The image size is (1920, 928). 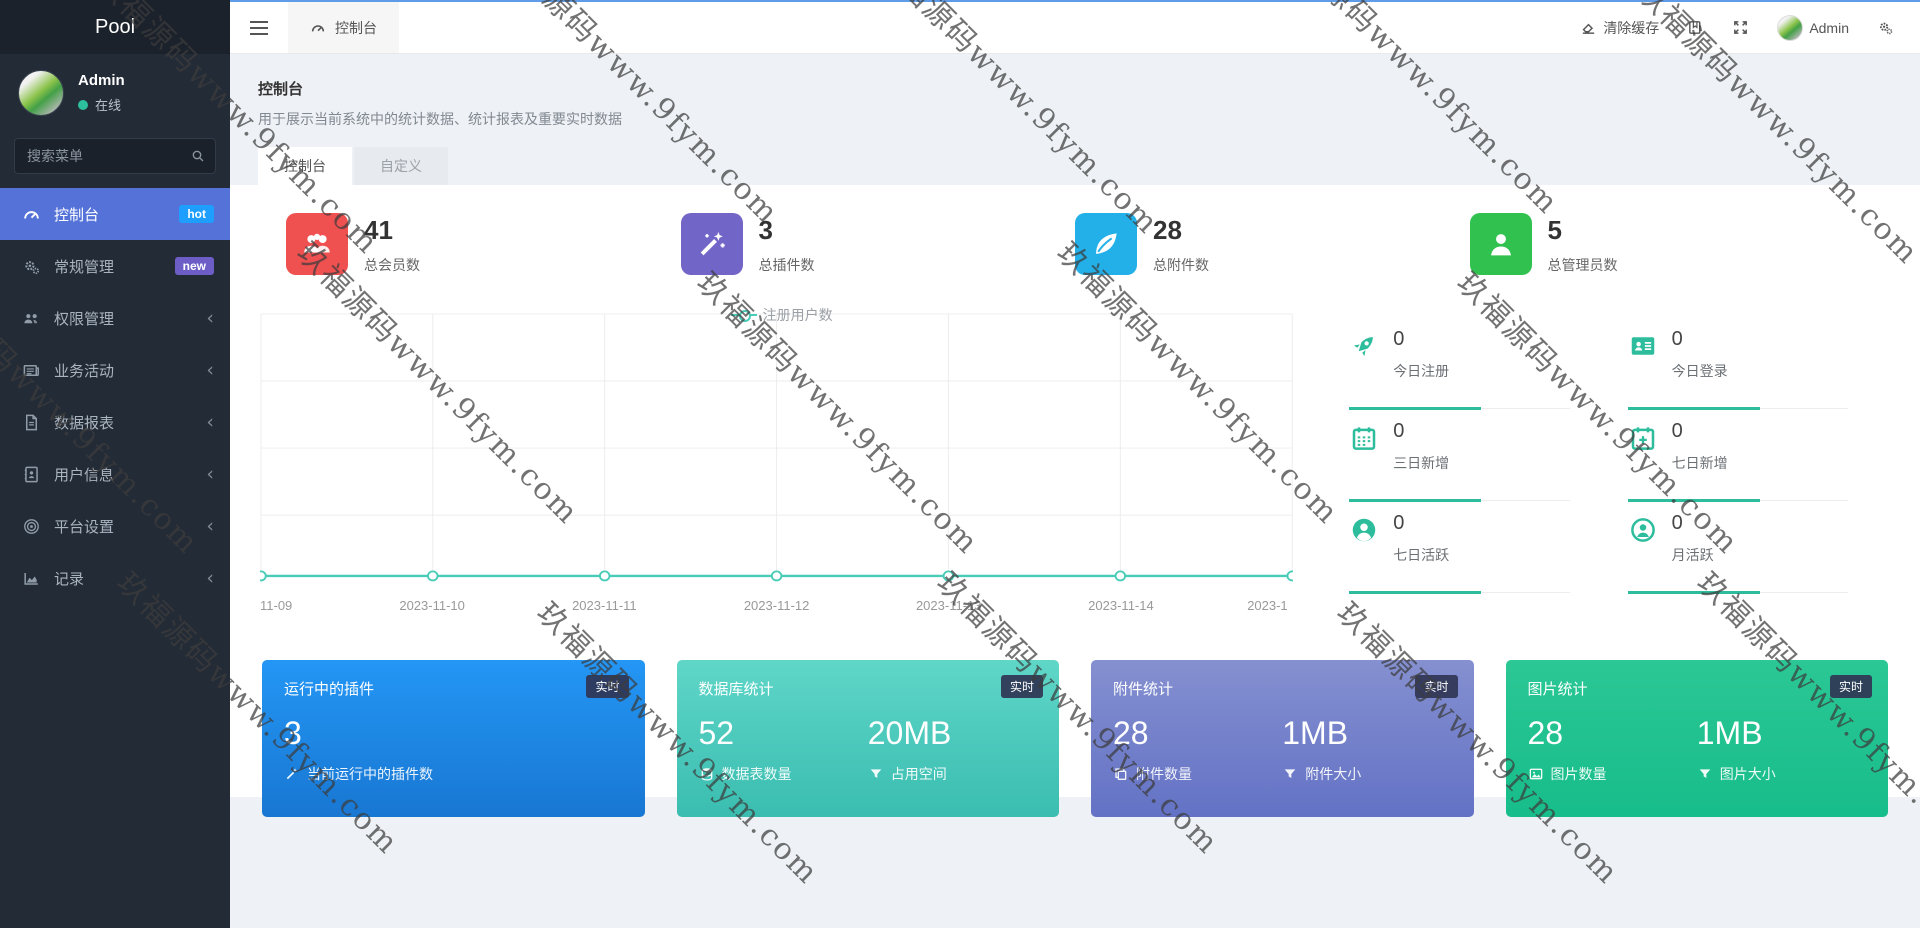 I want to click on sidebar: Pool Admin 在线 控制台 hot 常规管理 new 权限管理 ‹, so click(x=115, y=464).